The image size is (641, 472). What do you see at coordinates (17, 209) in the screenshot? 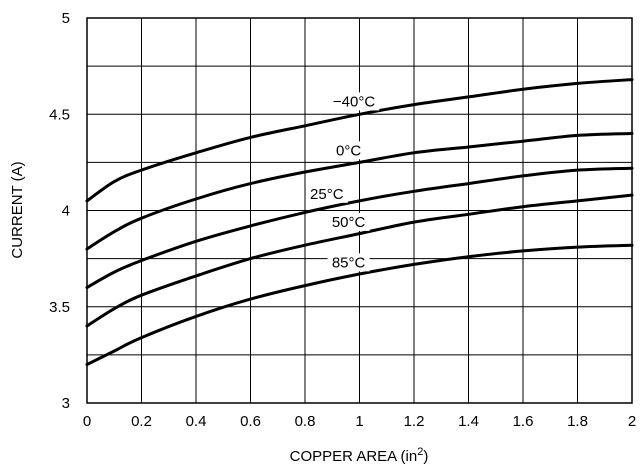
I see `y-axis-label: CURRENT (A)` at bounding box center [17, 209].